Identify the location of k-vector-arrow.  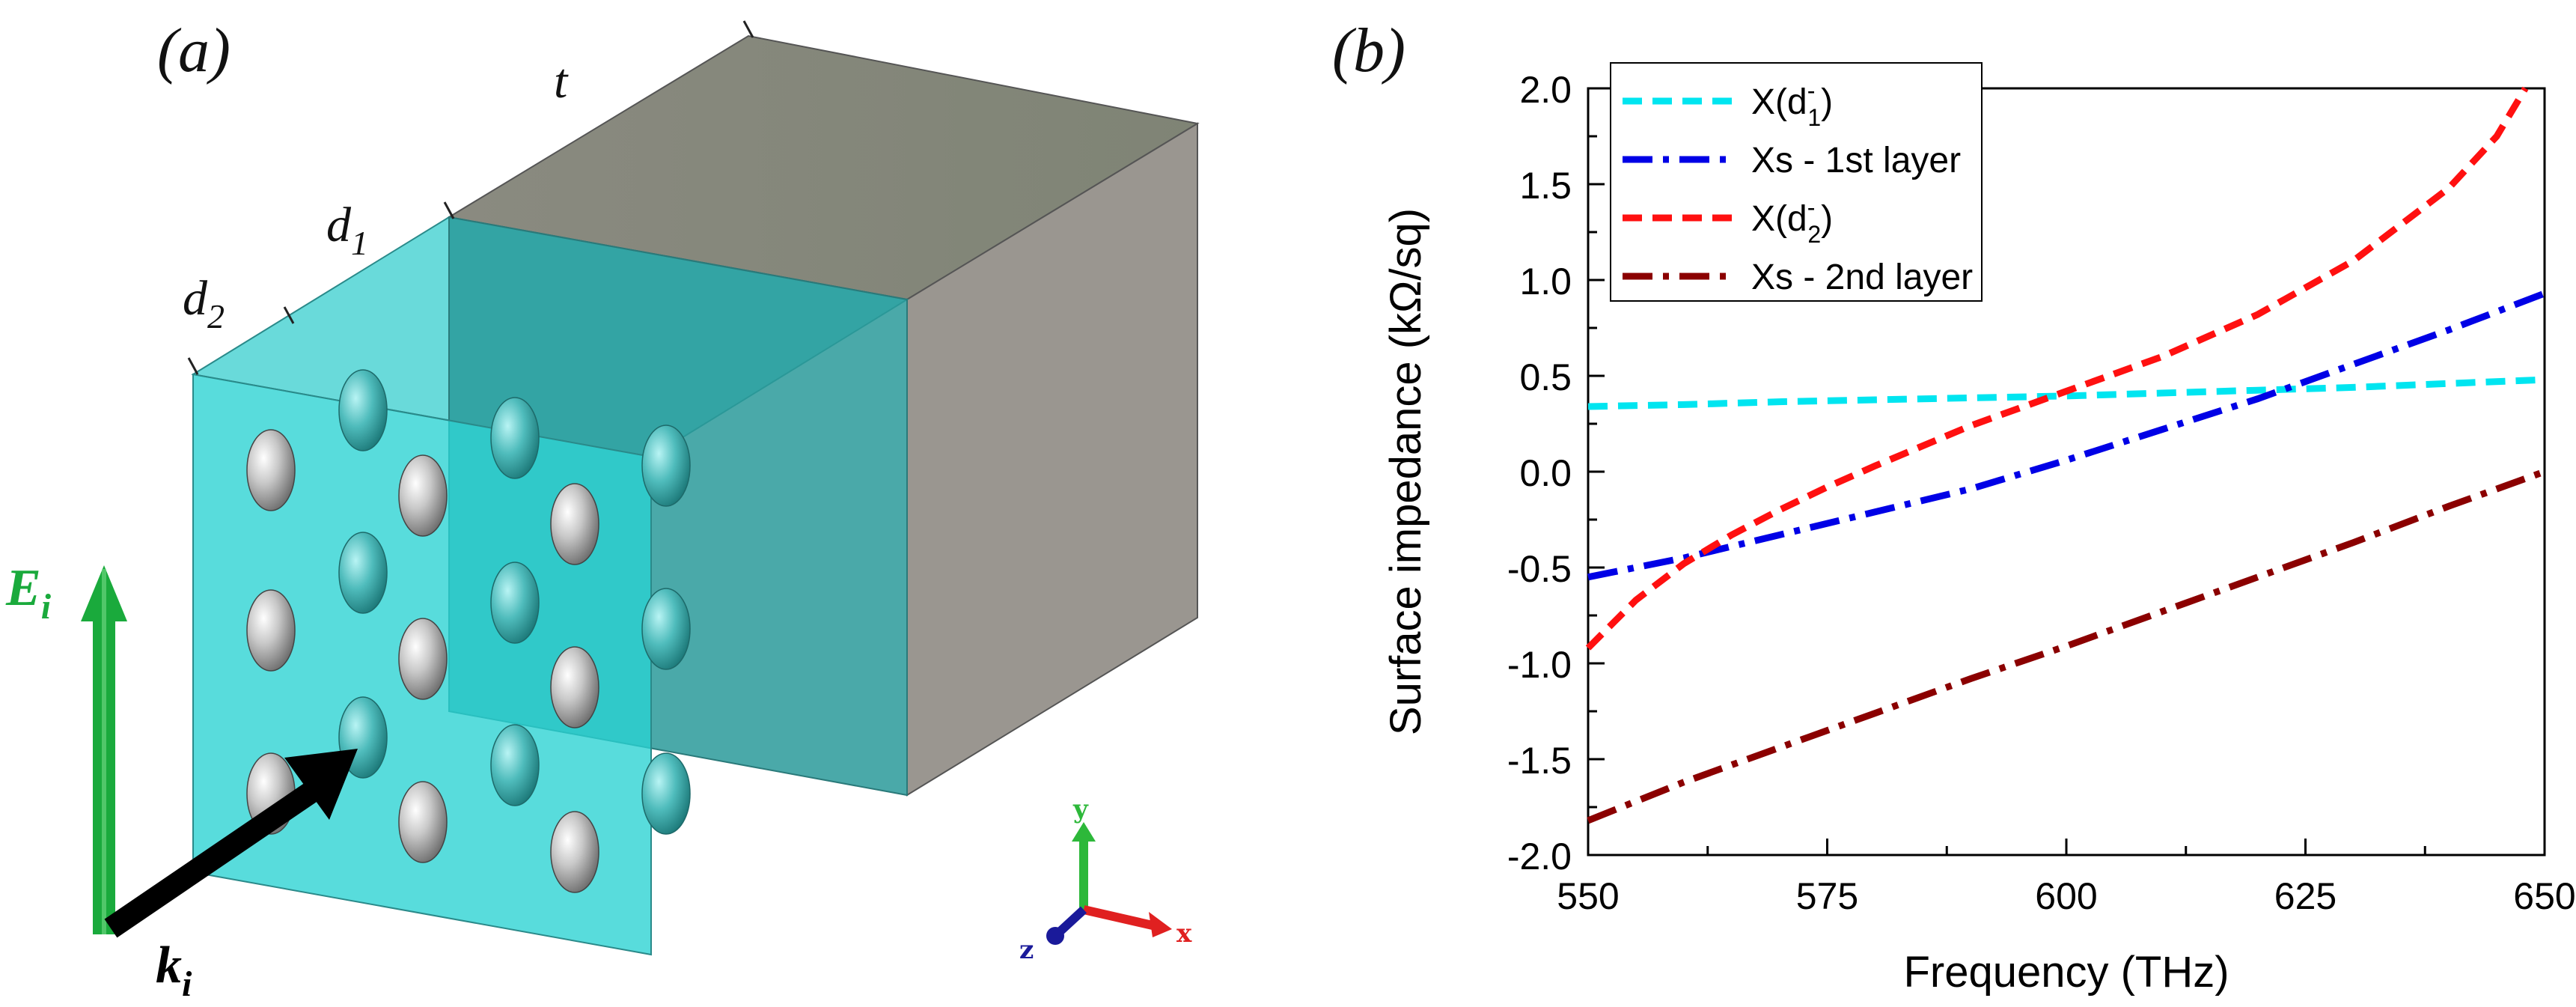
(231, 843).